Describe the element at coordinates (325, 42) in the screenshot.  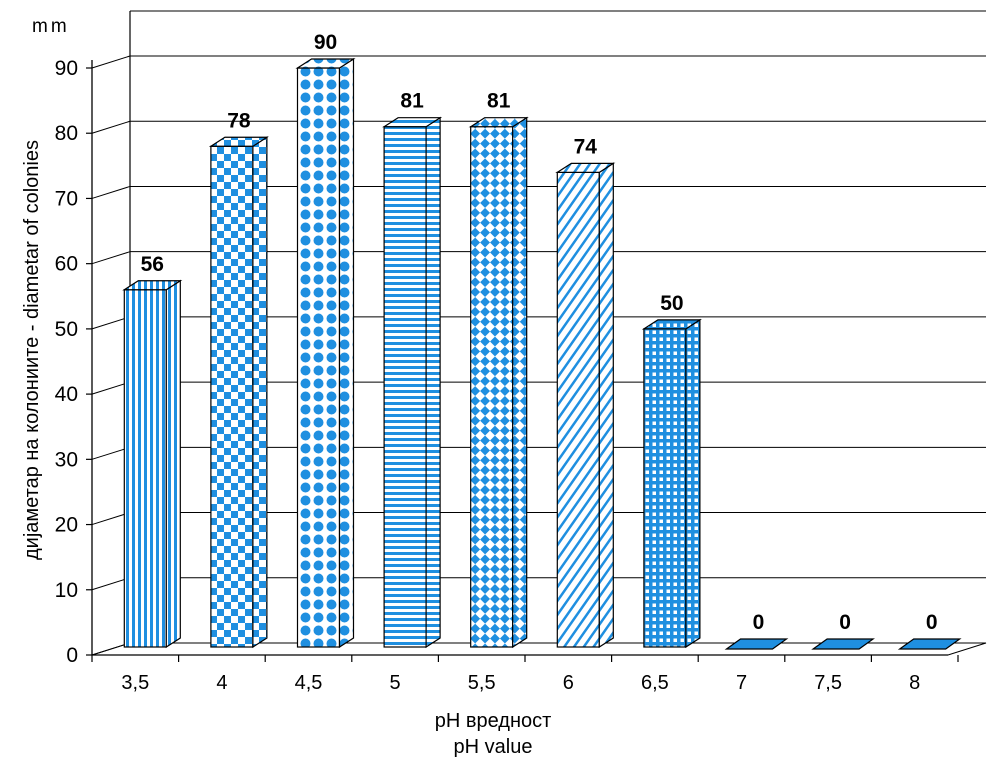
I see `value-label: 90` at that location.